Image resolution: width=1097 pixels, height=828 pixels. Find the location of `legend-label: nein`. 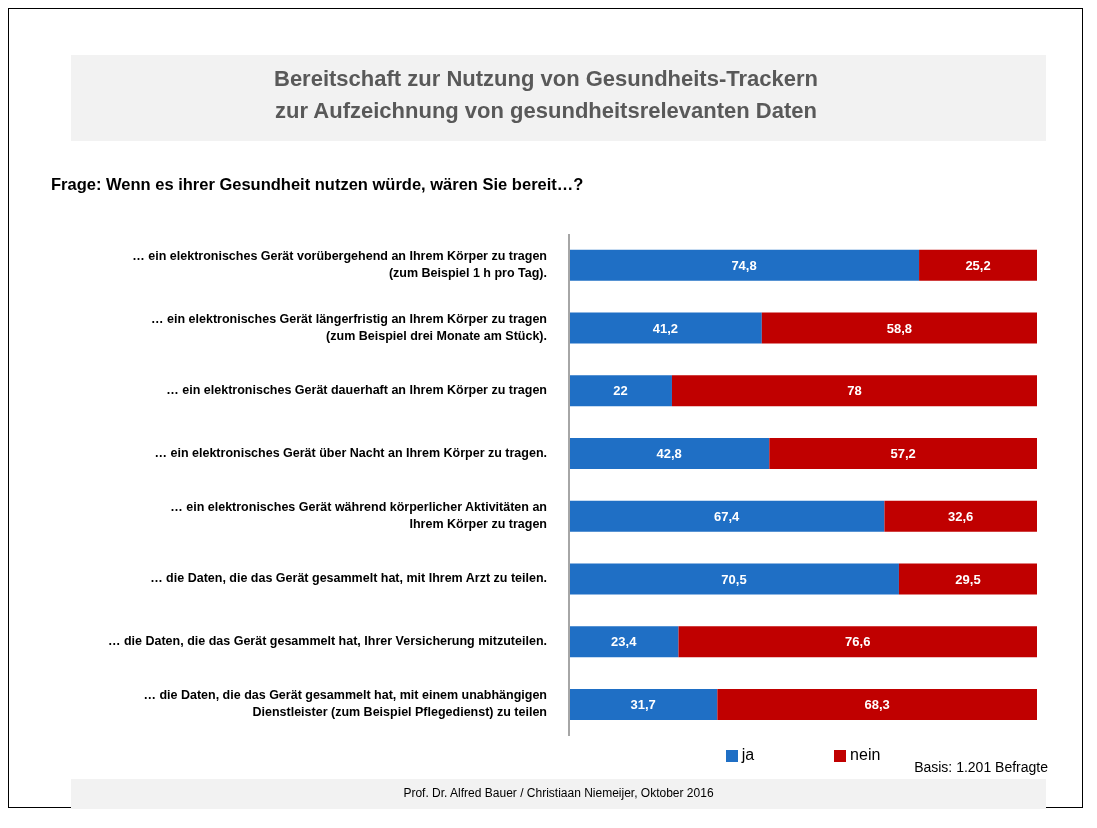

legend-label: nein is located at coordinates (865, 754).